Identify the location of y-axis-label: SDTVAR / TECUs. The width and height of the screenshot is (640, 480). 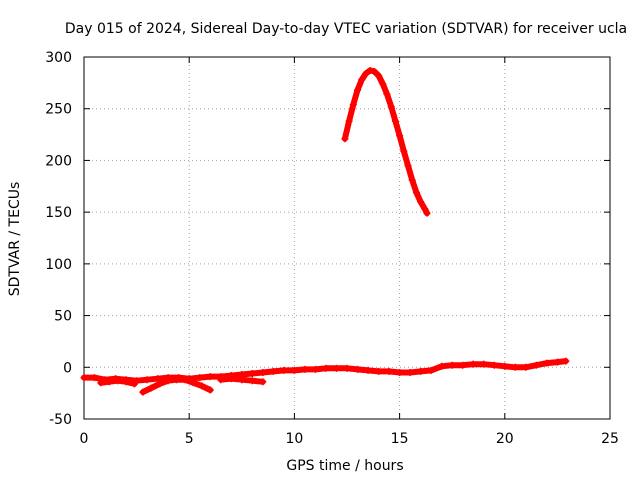
(15, 239).